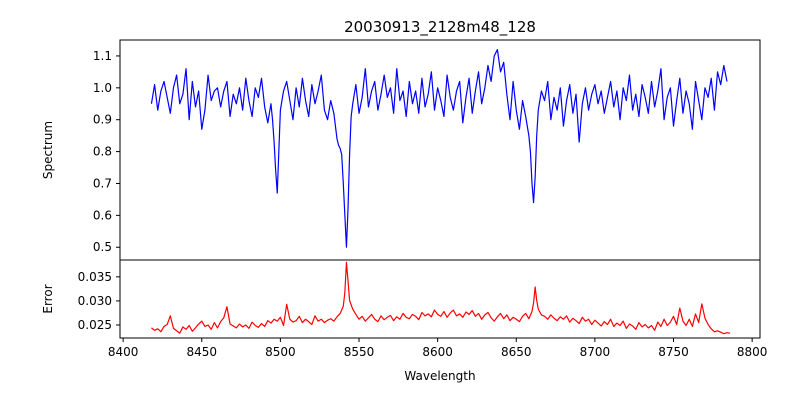 The image size is (800, 400). I want to click on error-y-ticks: 0.025 0.030 0.035, so click(99, 301).